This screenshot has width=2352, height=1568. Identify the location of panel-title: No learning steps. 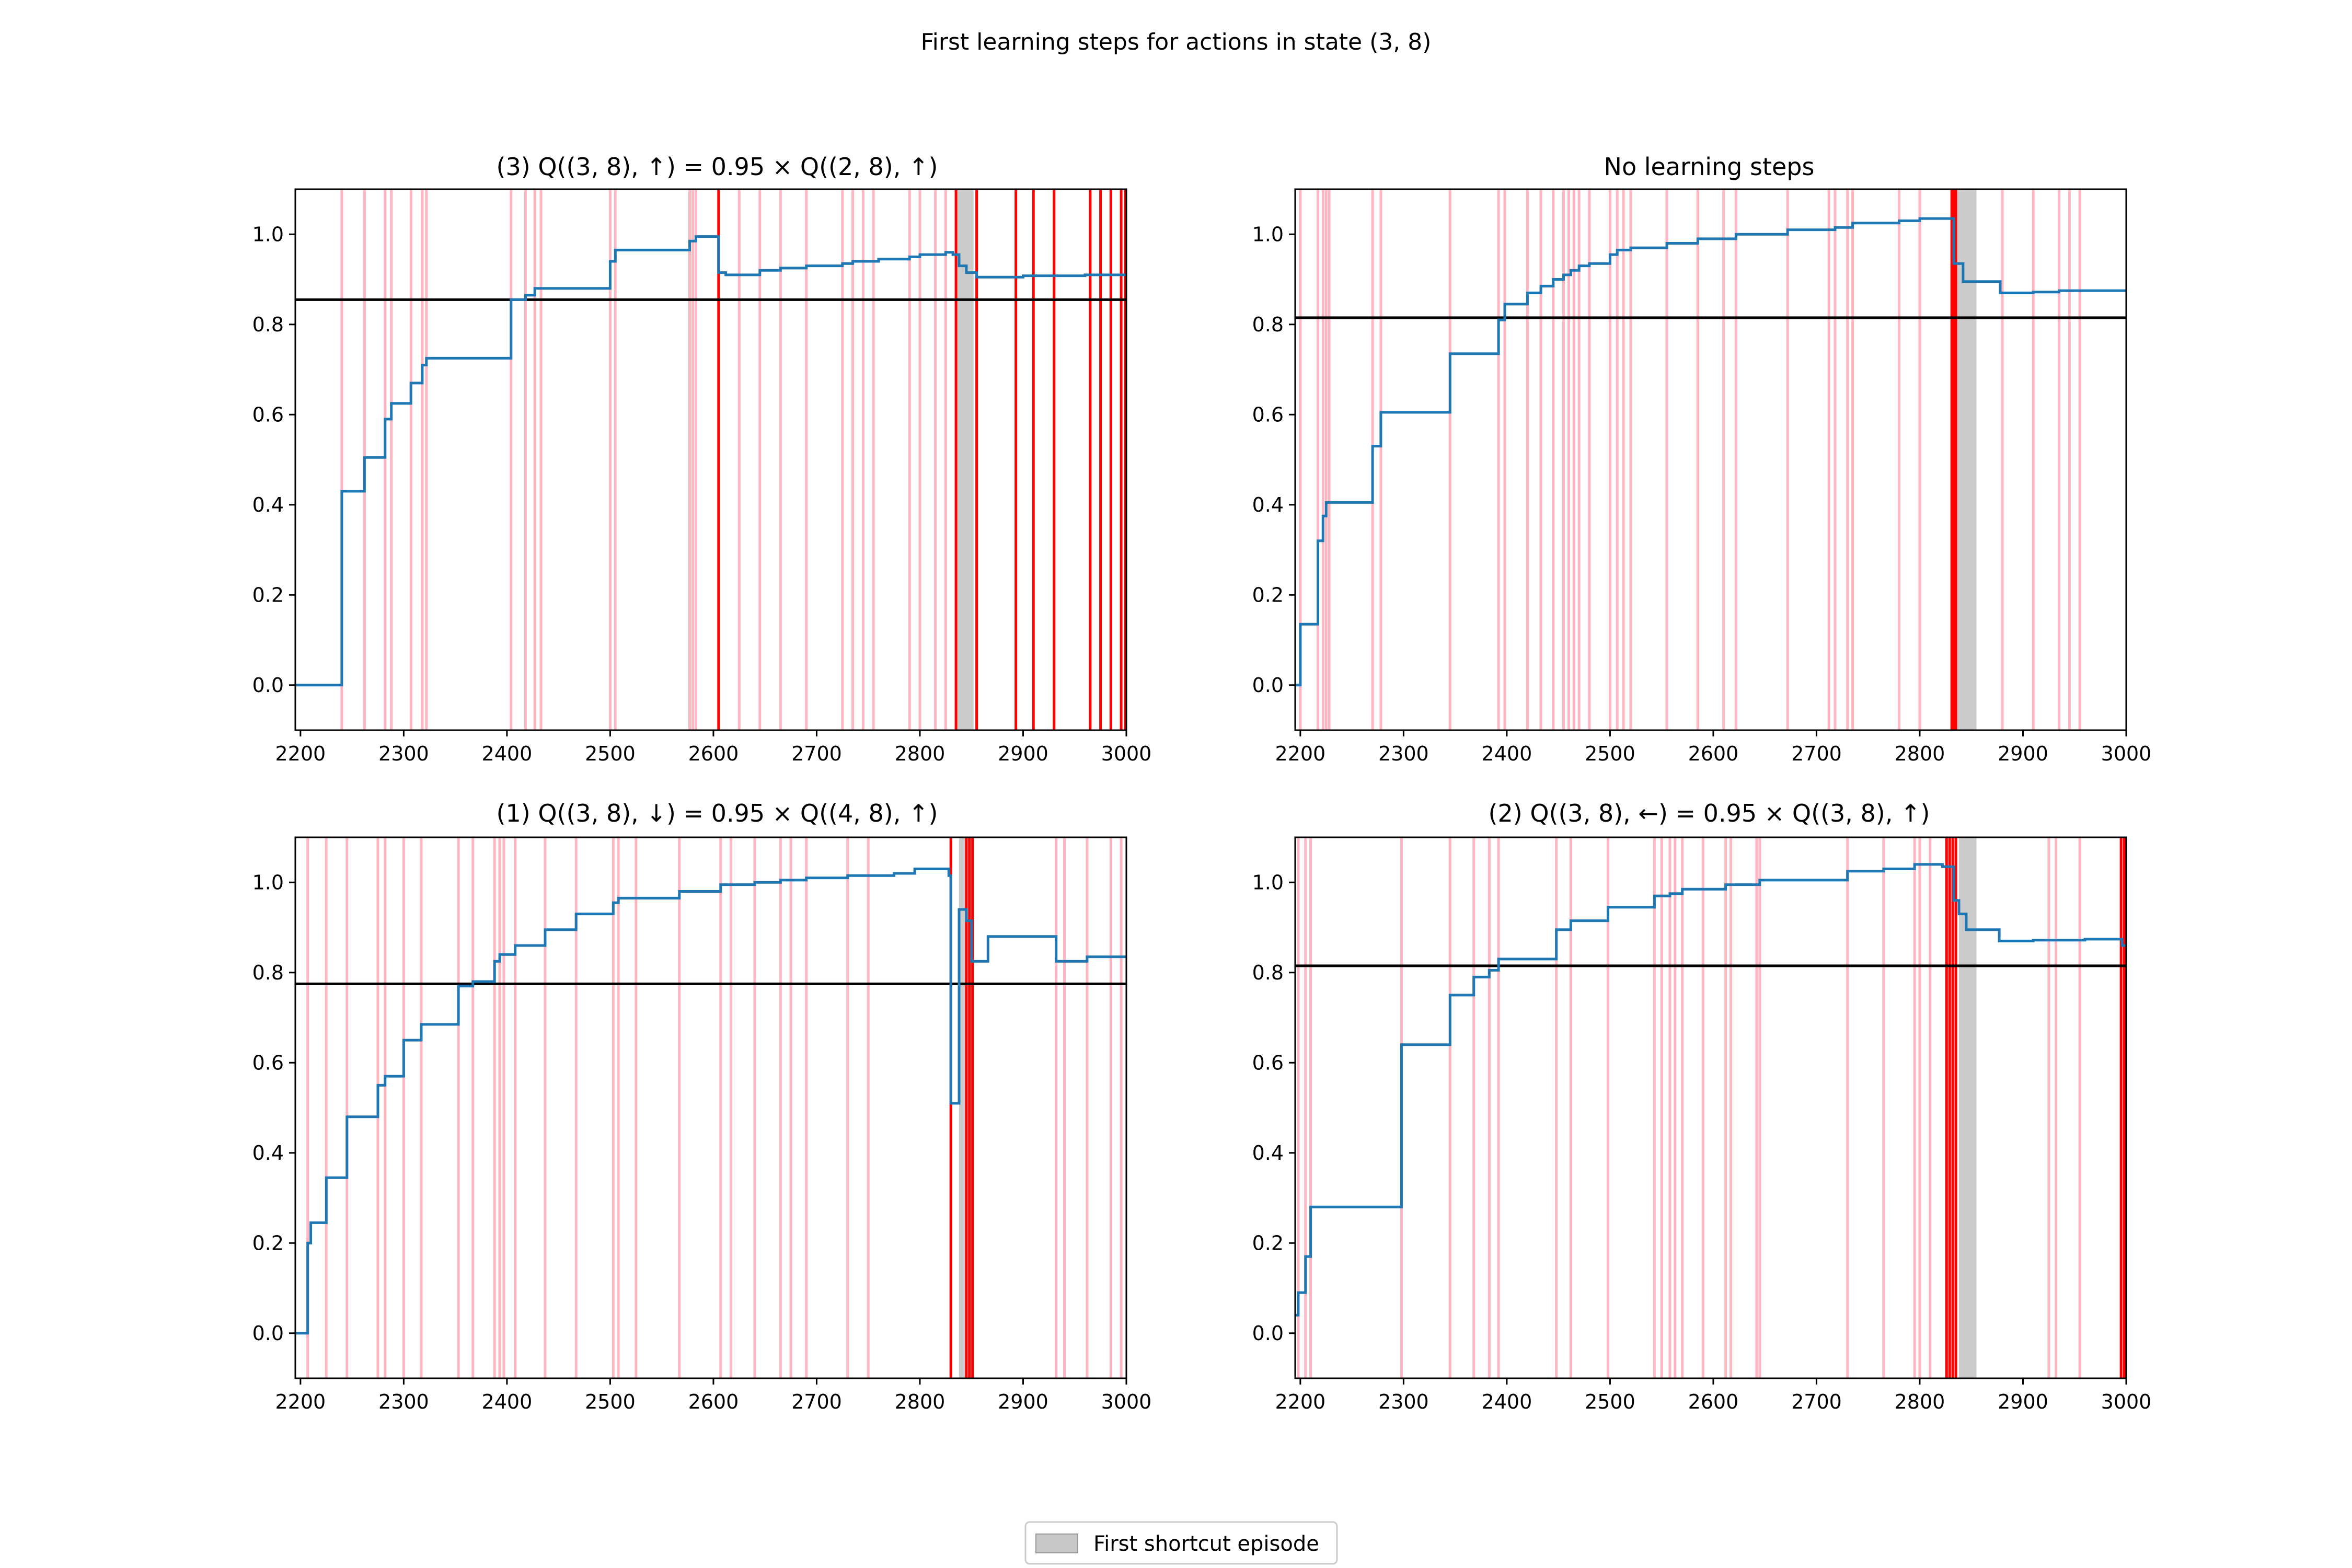
(1709, 167).